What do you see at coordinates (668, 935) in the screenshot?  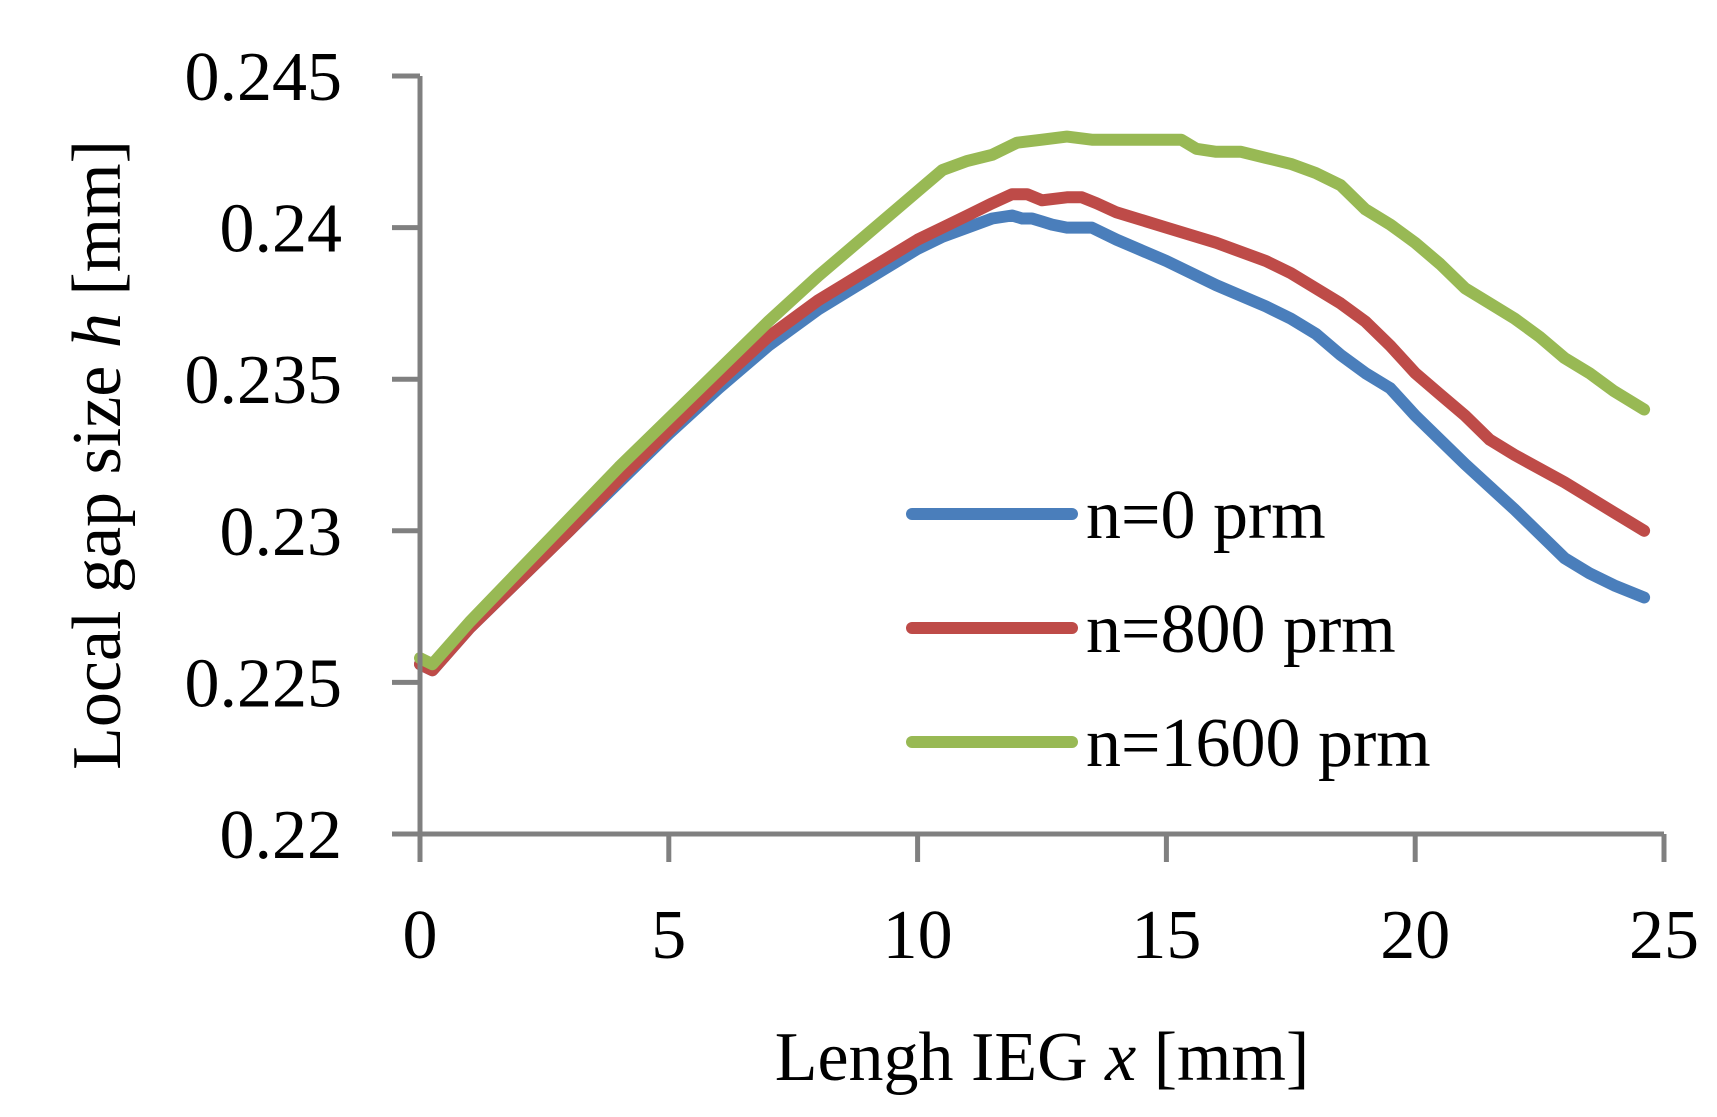 I see `x-tick-label: 5` at bounding box center [668, 935].